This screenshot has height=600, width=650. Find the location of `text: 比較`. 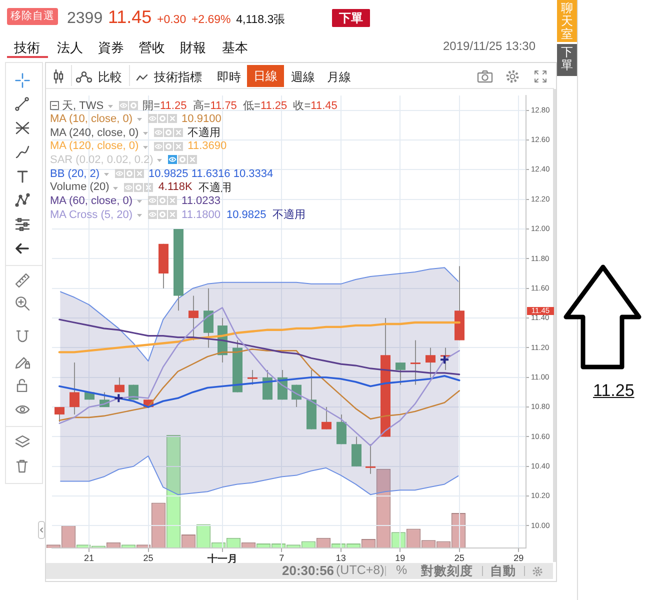

text: 比較 is located at coordinates (110, 77).